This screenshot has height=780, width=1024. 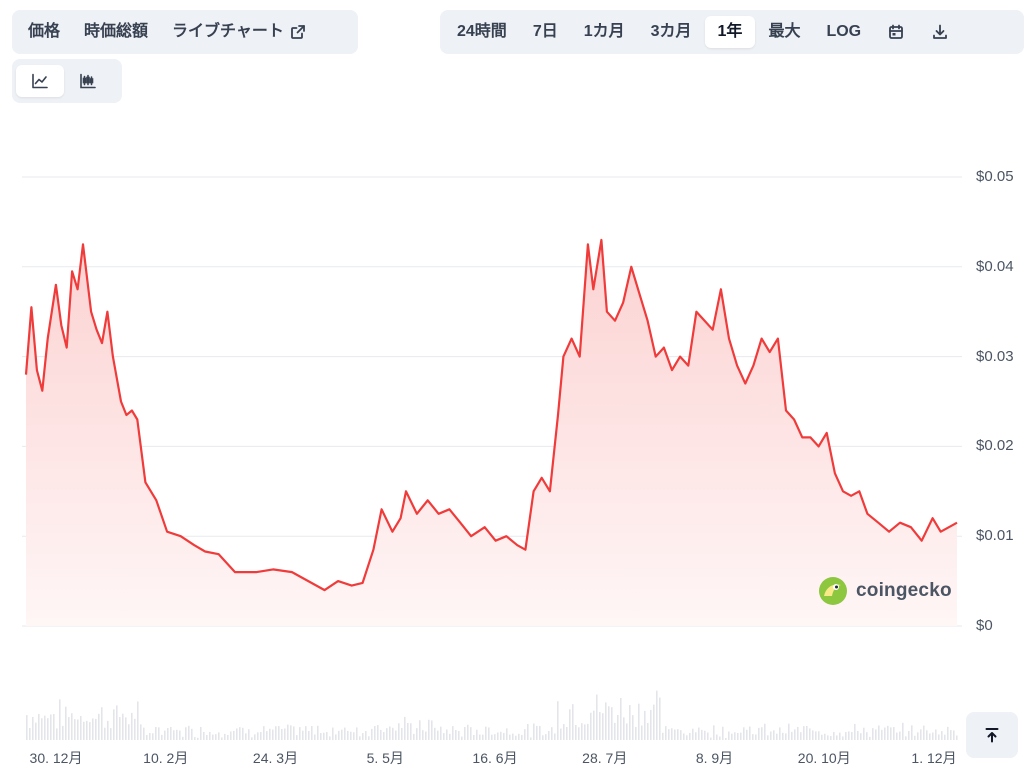 I want to click on tab-price: 価格, so click(x=44, y=31).